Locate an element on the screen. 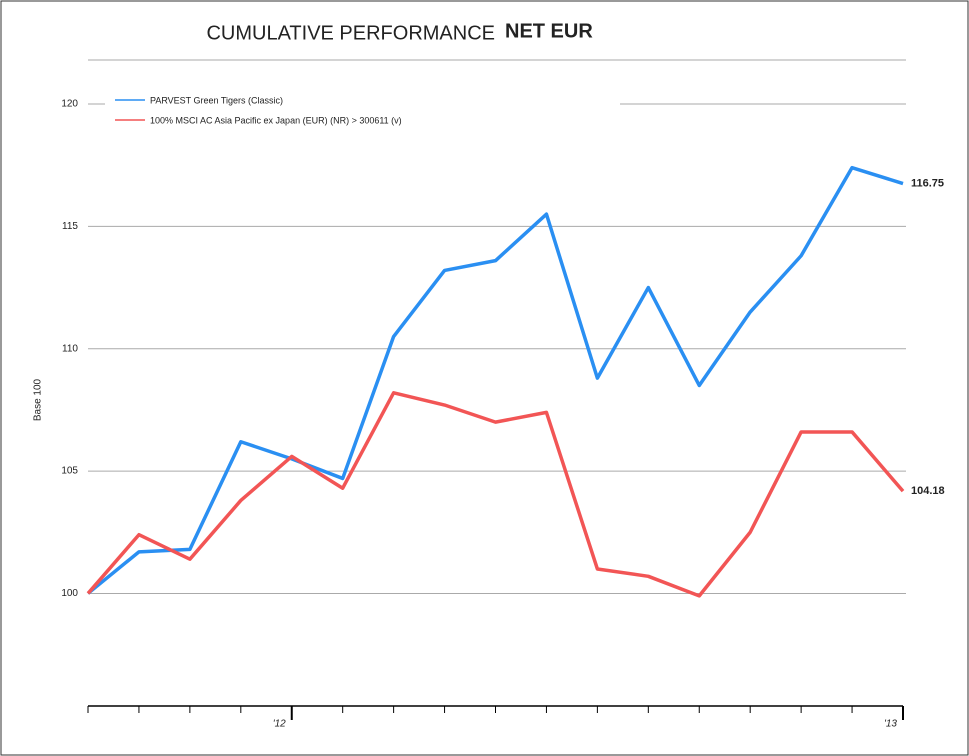 This screenshot has height=756, width=969. end-value-label: 104.18 is located at coordinates (928, 491).